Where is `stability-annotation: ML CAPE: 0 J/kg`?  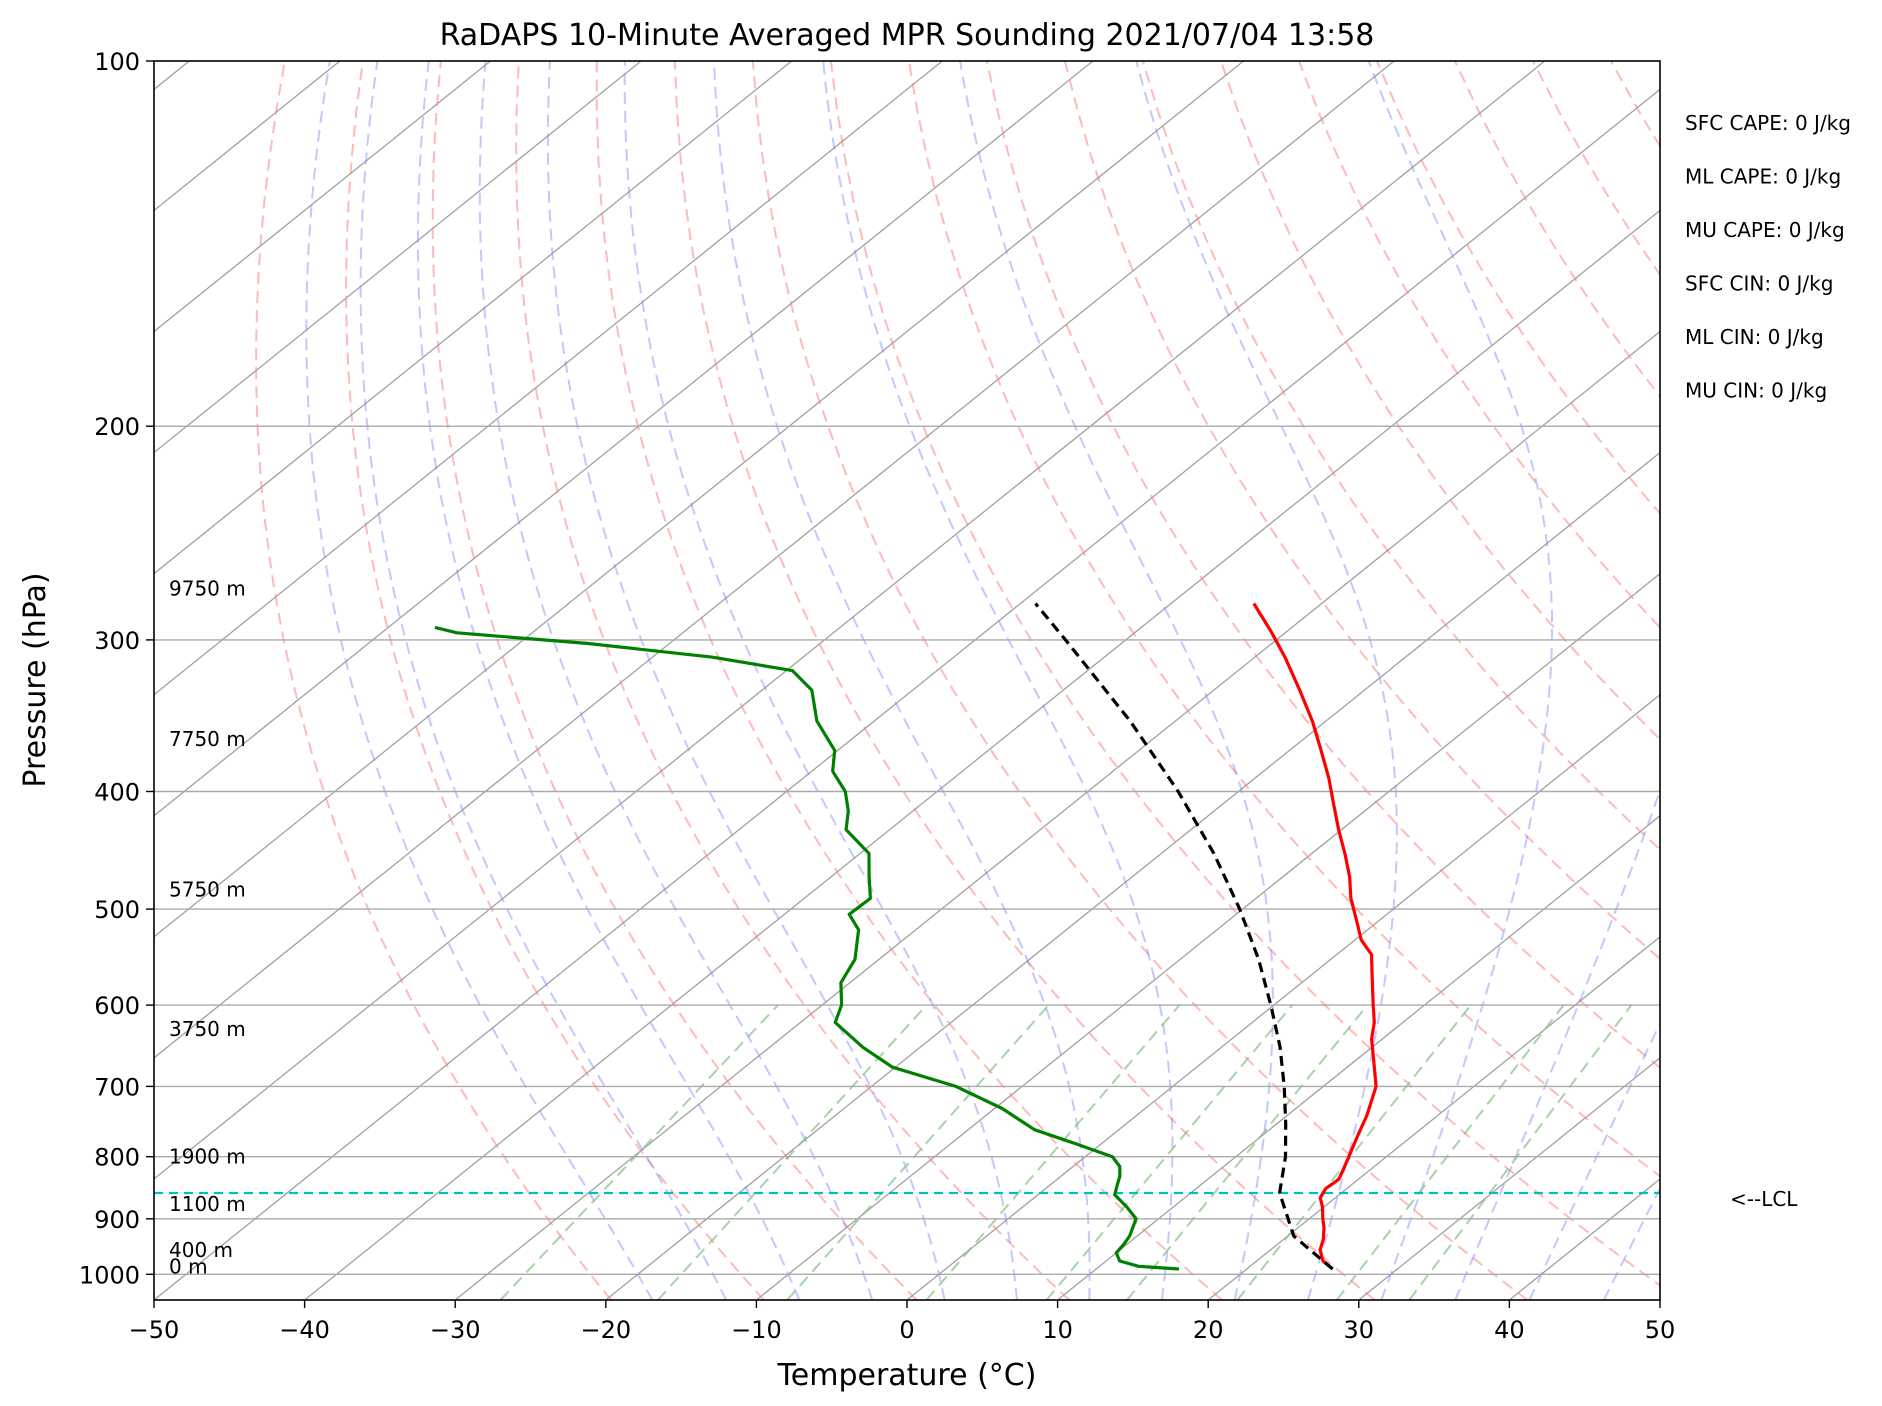
stability-annotation: ML CAPE: 0 J/kg is located at coordinates (1763, 177).